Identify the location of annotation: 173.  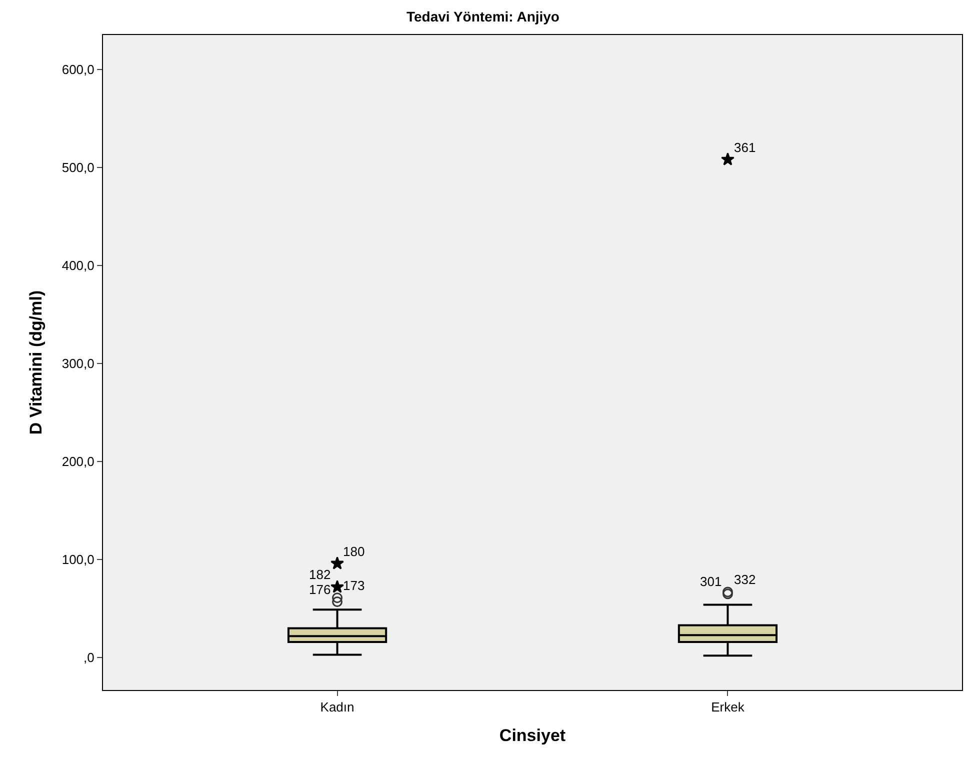
(354, 585).